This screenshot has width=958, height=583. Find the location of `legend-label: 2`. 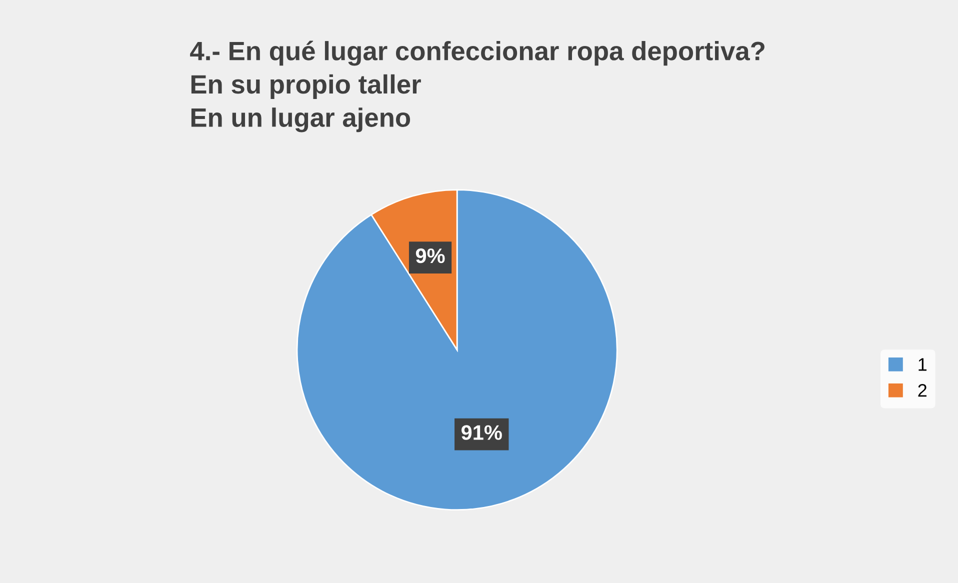

legend-label: 2 is located at coordinates (922, 390).